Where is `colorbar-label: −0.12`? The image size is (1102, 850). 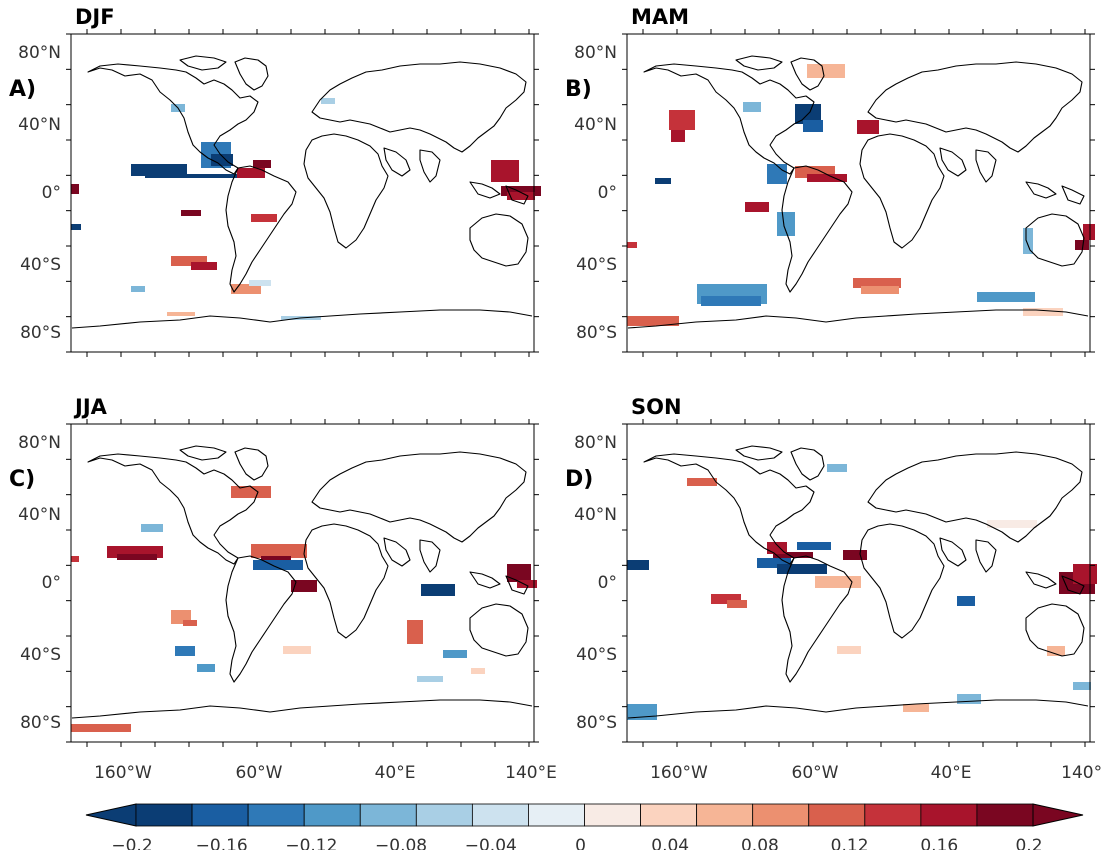
colorbar-label: −0.12 is located at coordinates (311, 843).